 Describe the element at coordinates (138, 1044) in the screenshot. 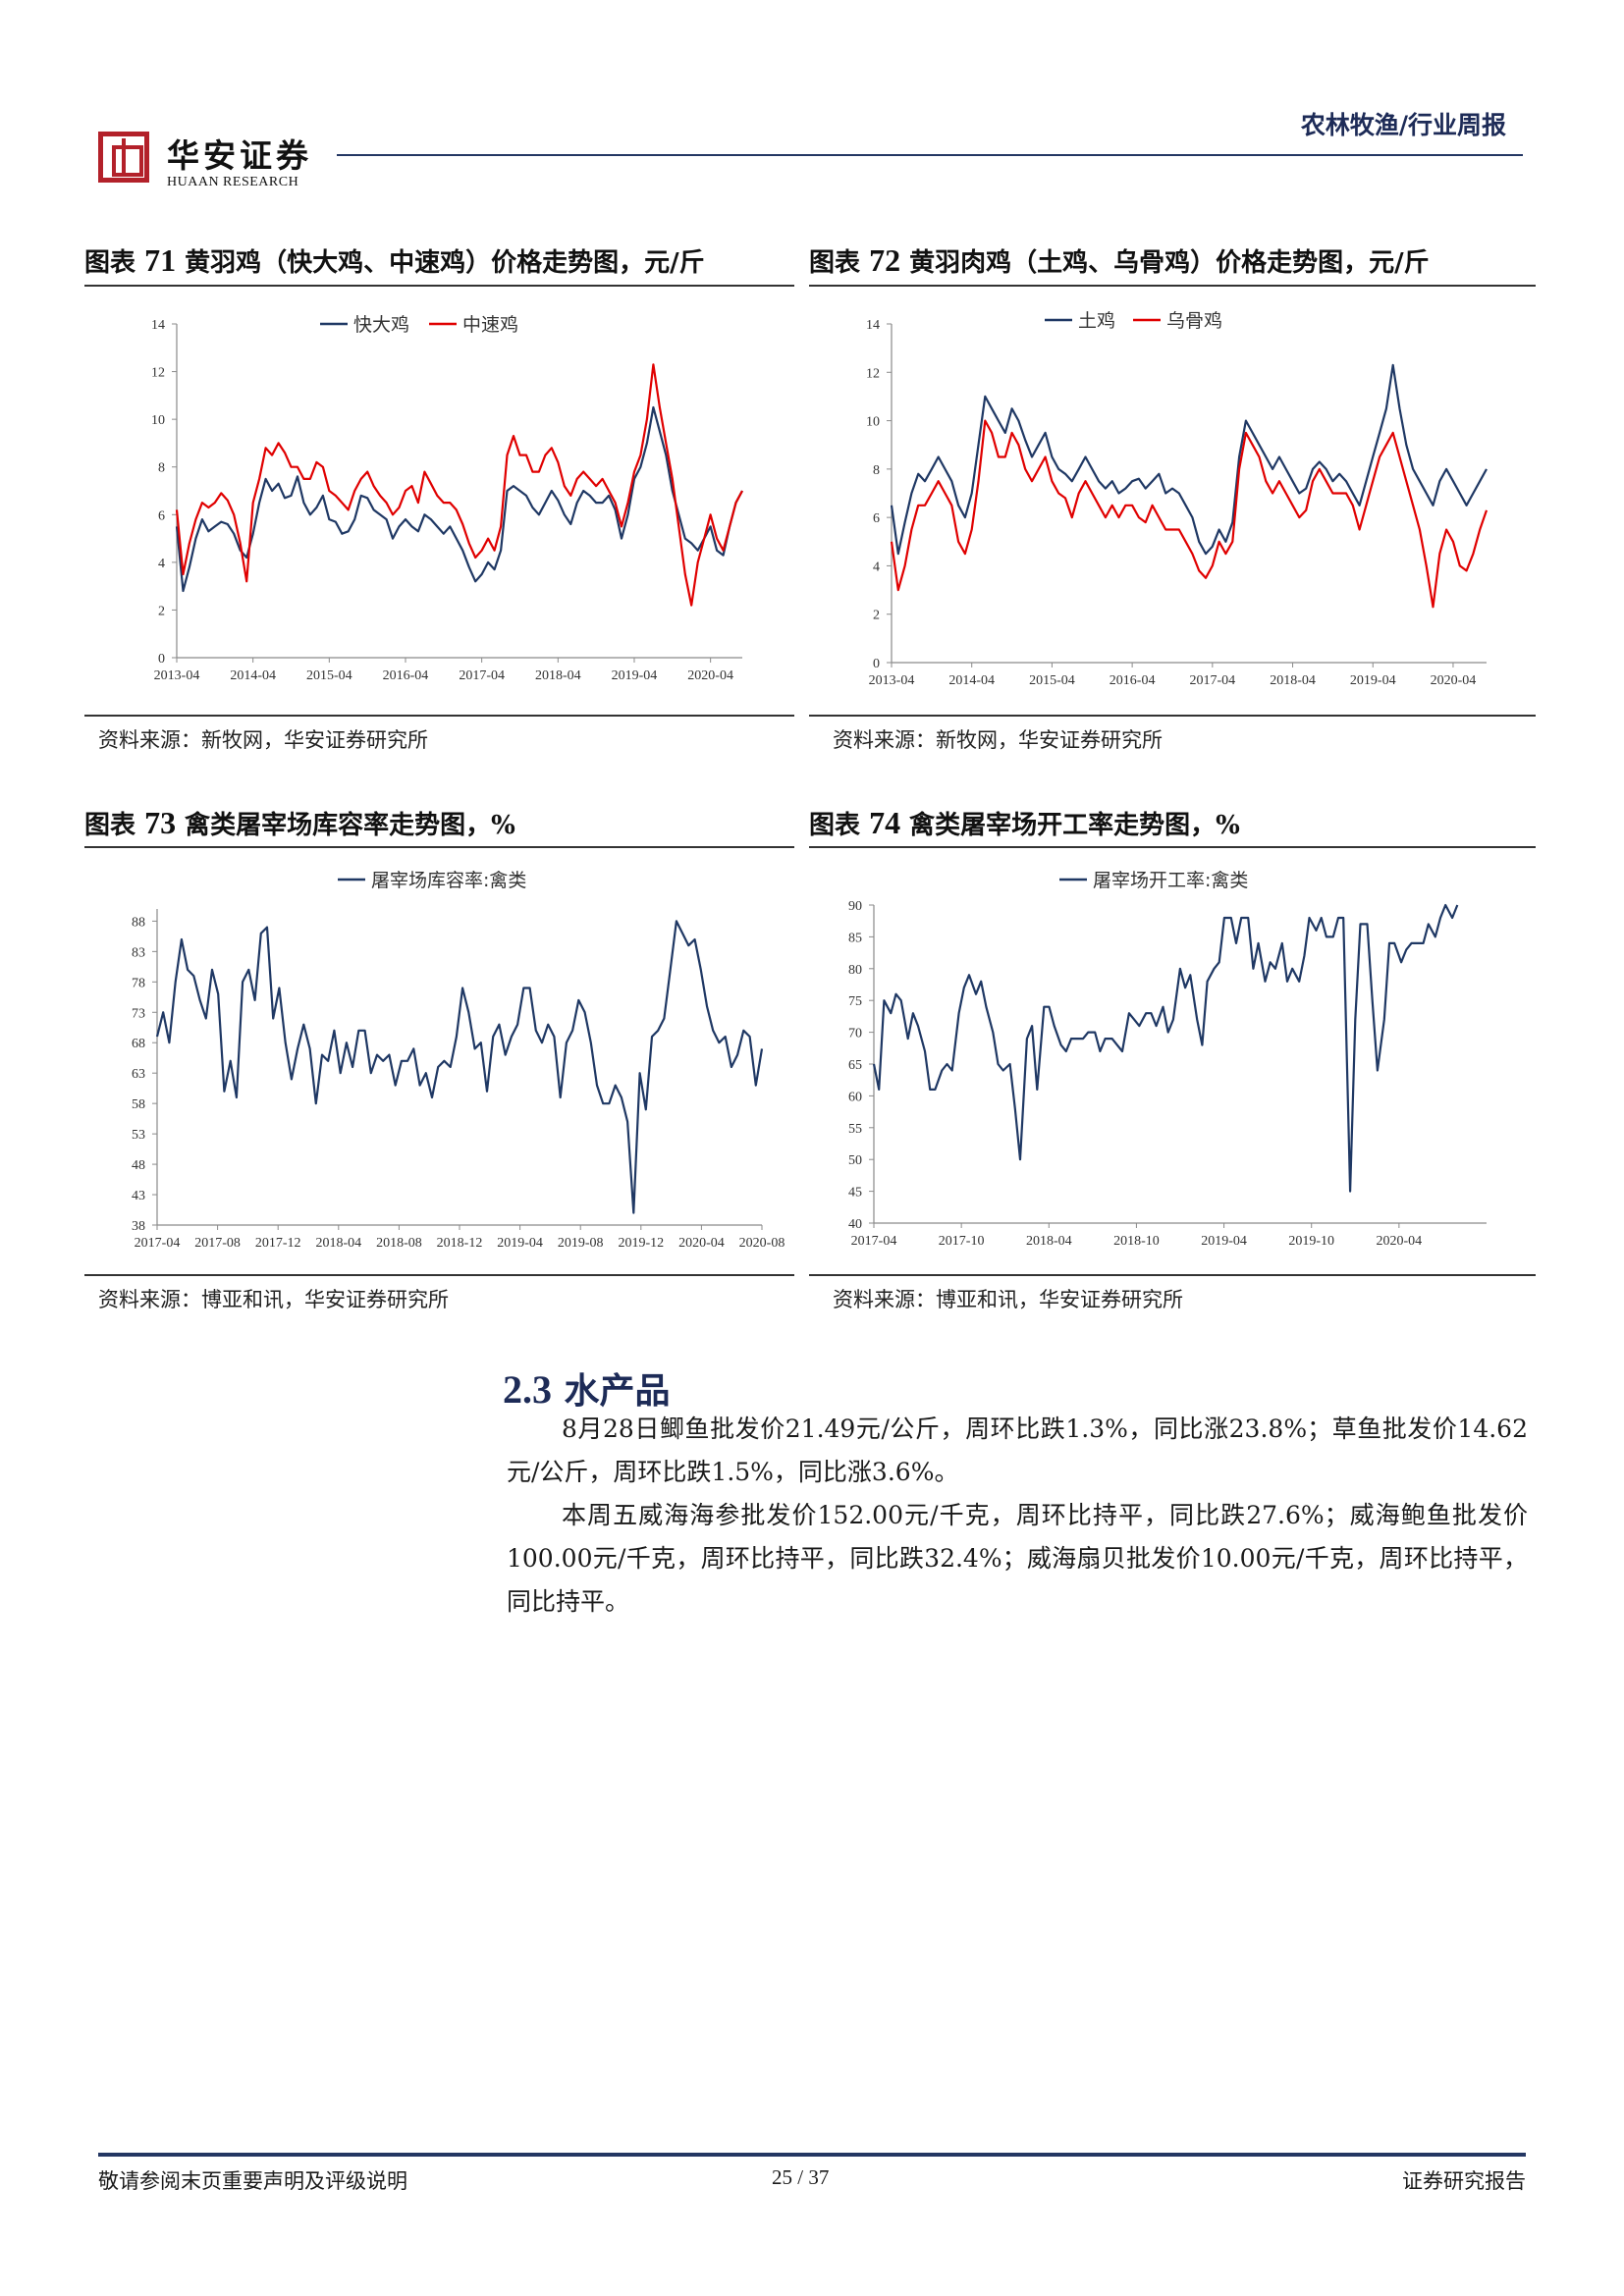

I see `y-tick-label: 68` at that location.